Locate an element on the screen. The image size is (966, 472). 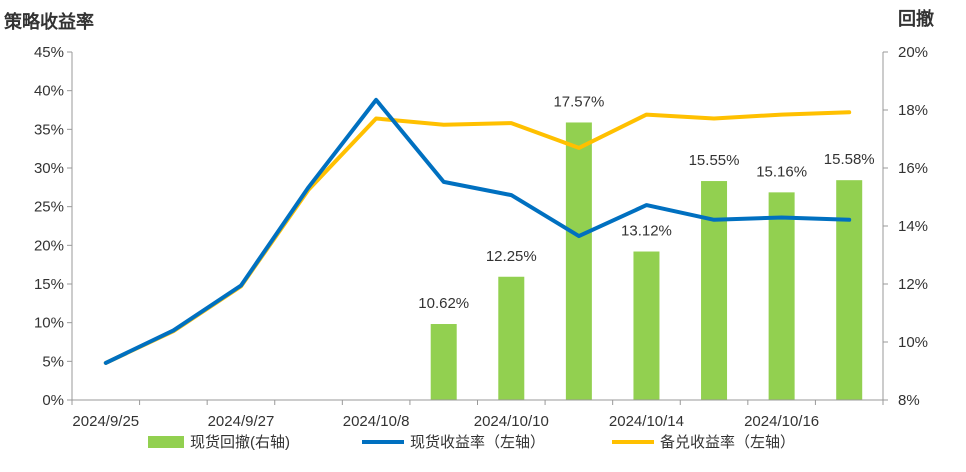
legend-item: 现货回撤(右轴) is located at coordinates (219, 442).